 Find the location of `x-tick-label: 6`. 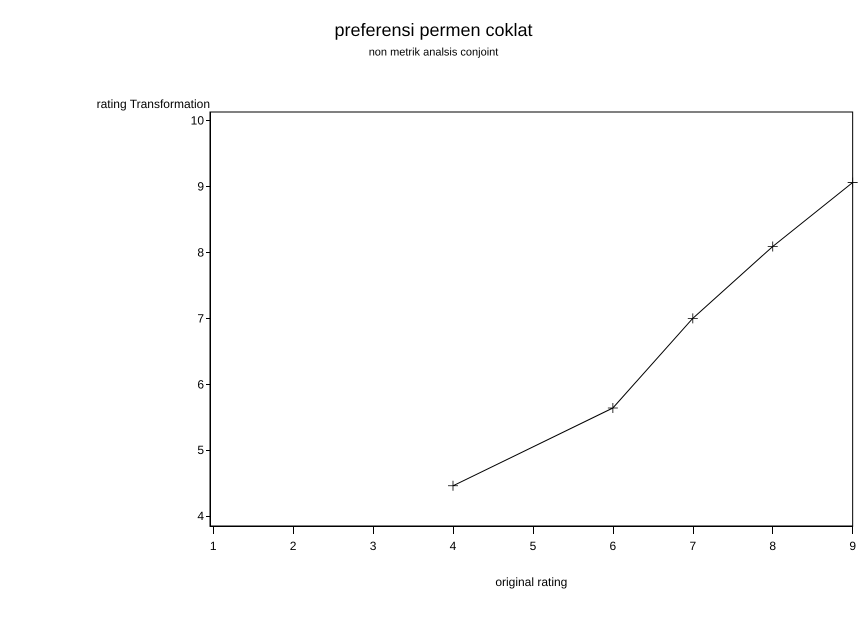

x-tick-label: 6 is located at coordinates (613, 546).